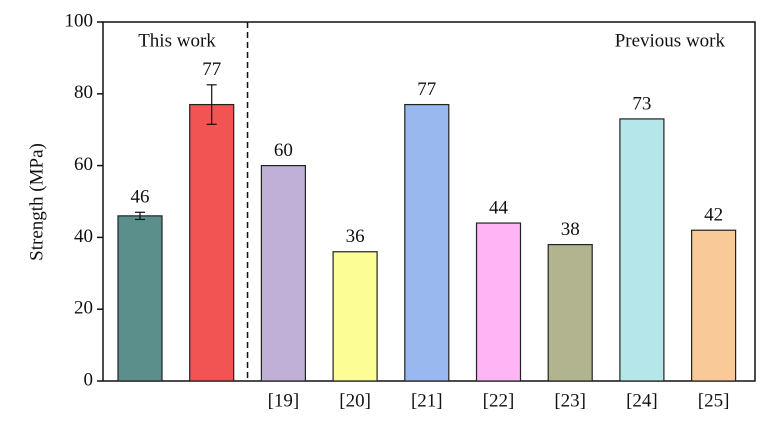 This screenshot has height=422, width=770. What do you see at coordinates (79, 20) in the screenshot?
I see `y-tick-label: 100` at bounding box center [79, 20].